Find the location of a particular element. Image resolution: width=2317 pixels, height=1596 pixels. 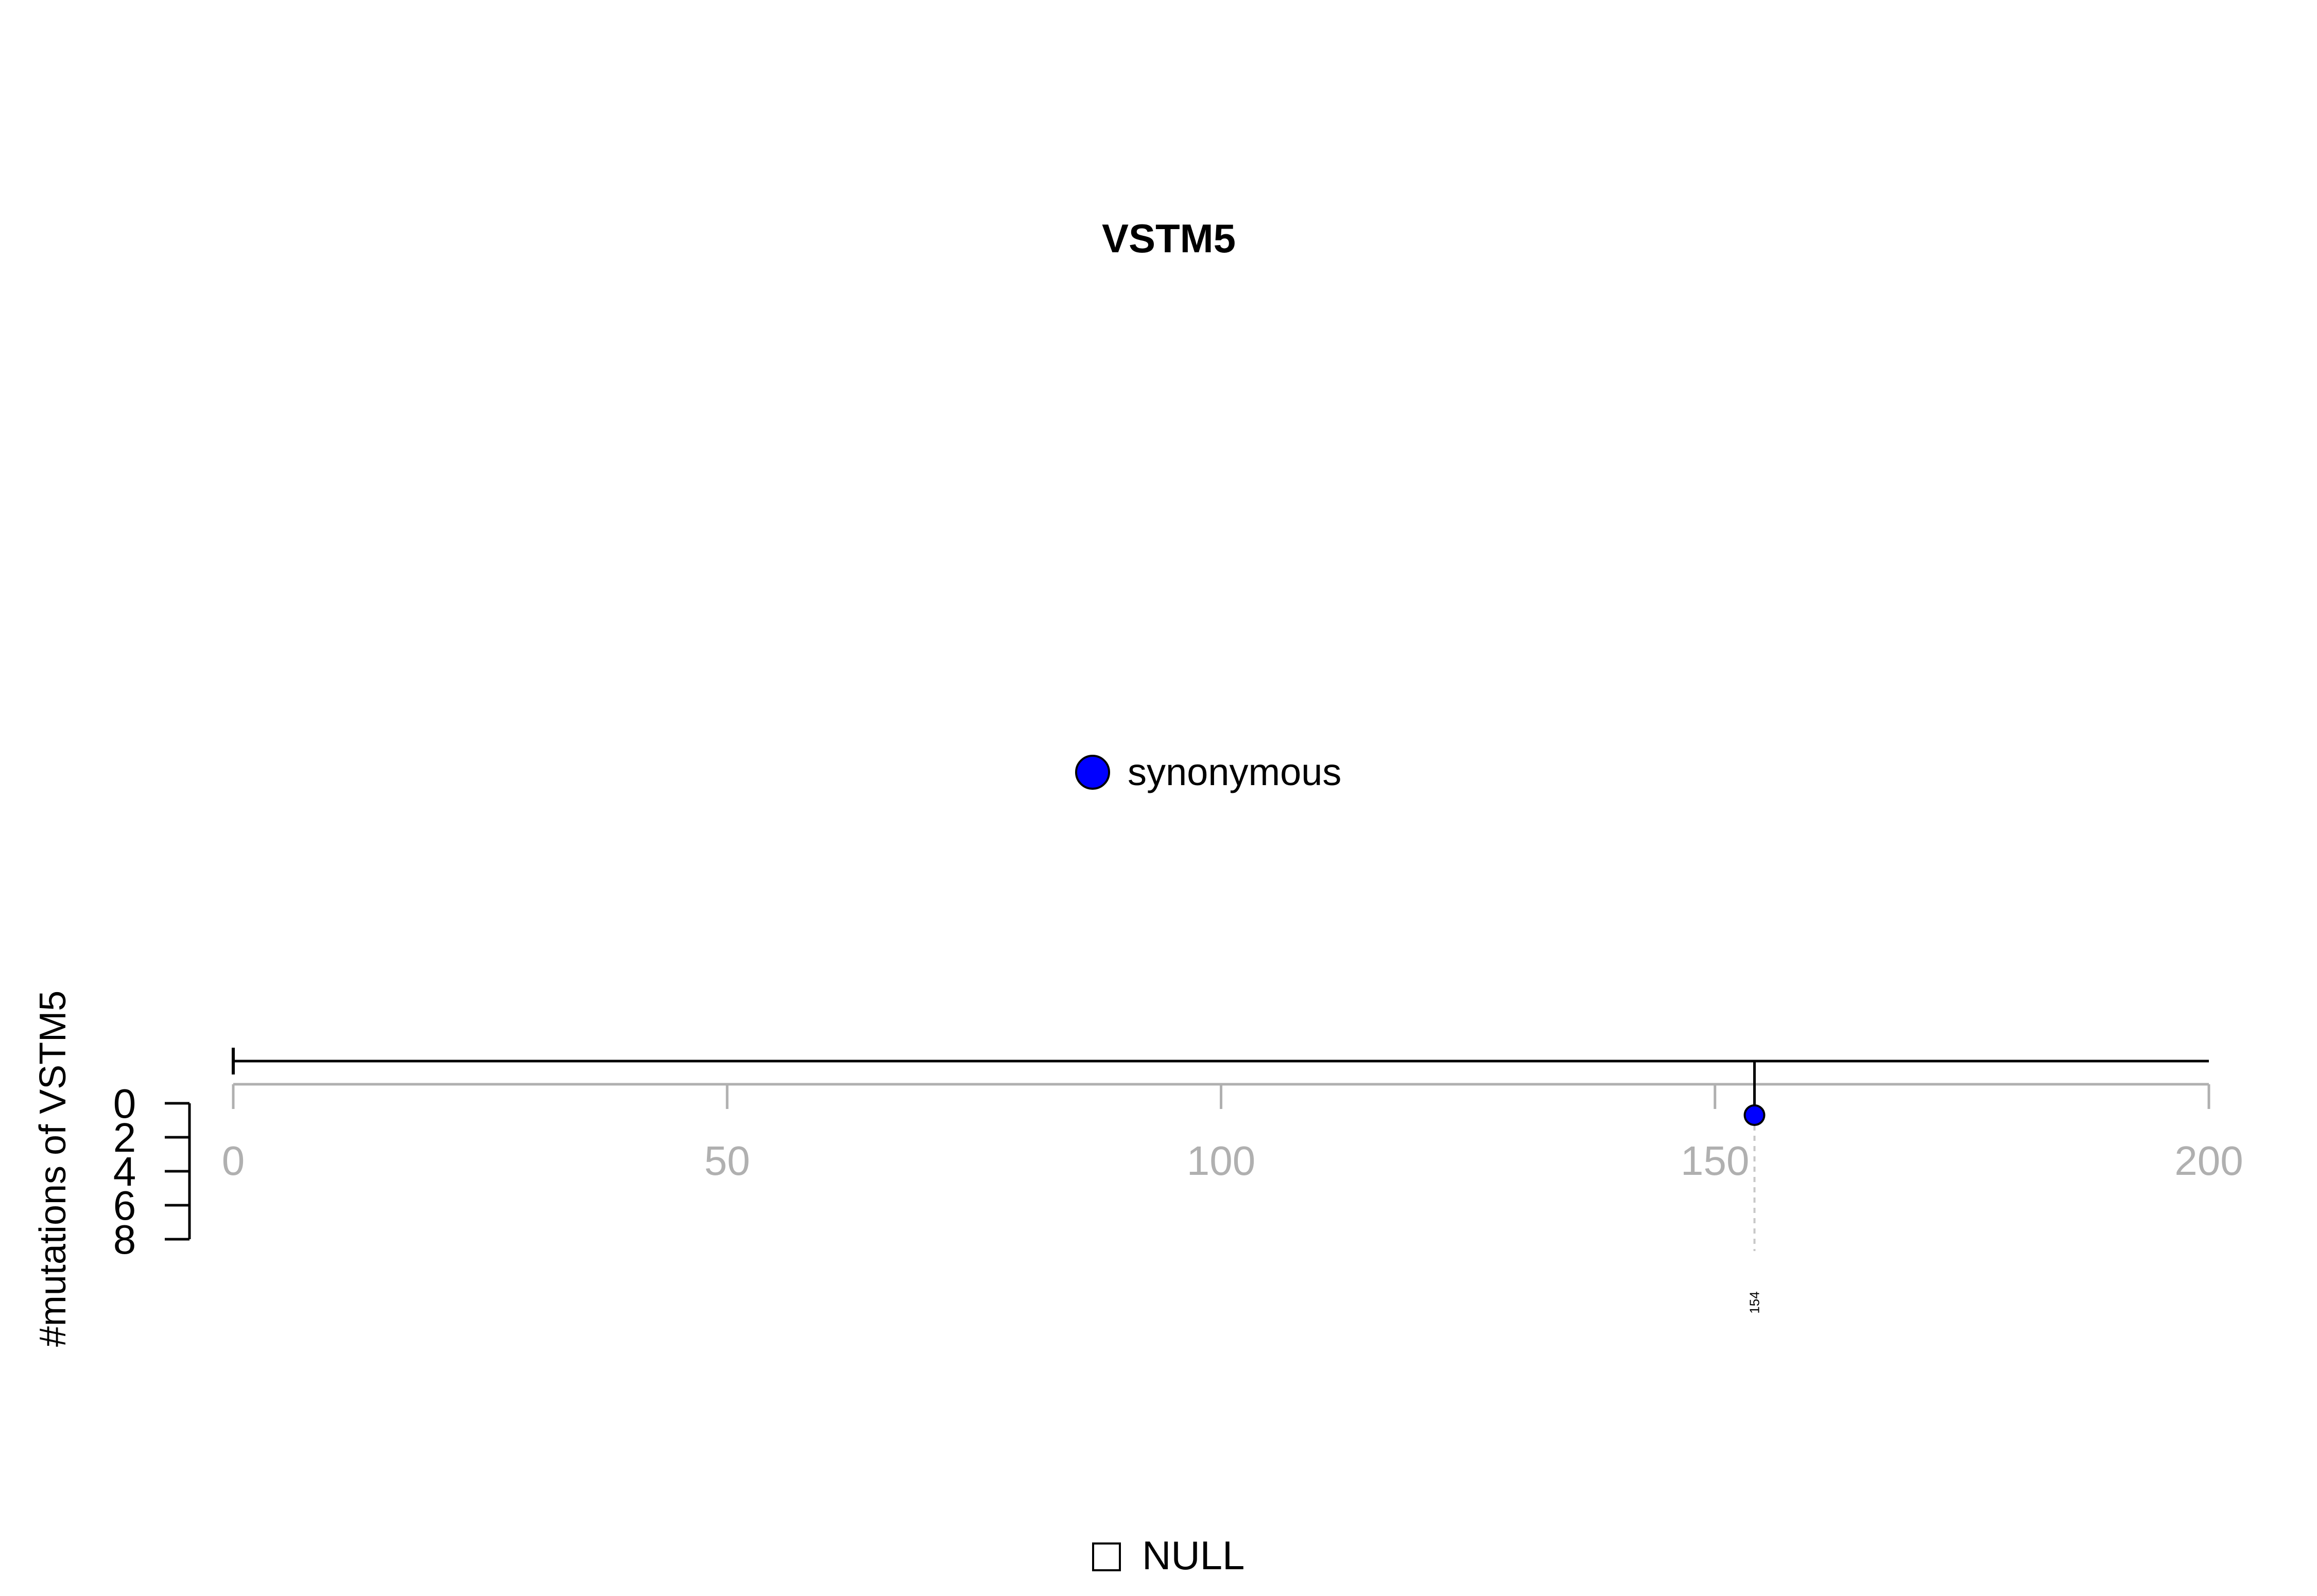

y-tick-label: 0 is located at coordinates (124, 1103).